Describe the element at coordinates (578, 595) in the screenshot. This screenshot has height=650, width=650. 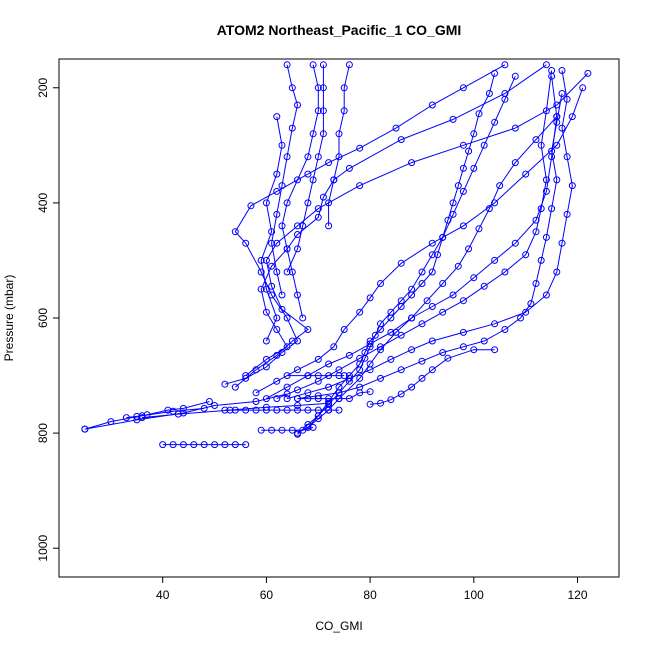
I see `x-tick-label: 120` at that location.